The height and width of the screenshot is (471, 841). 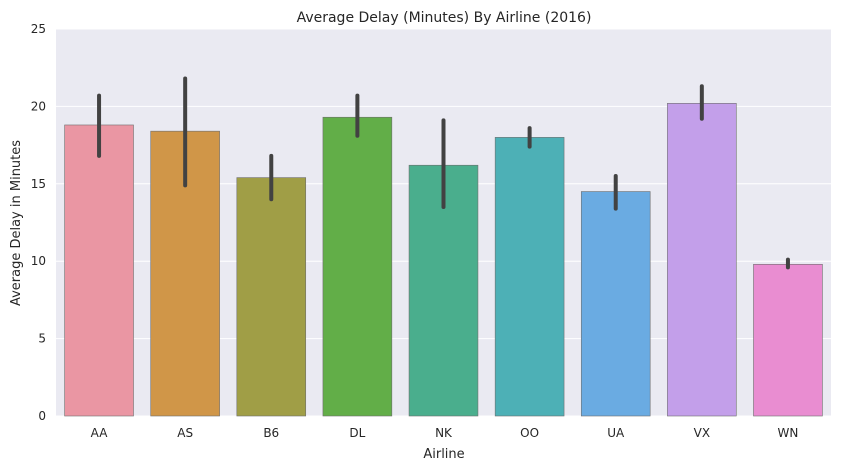 I want to click on x-axis-ticks: AA AS B6 DL NK OO UA VX WN, so click(x=445, y=433).